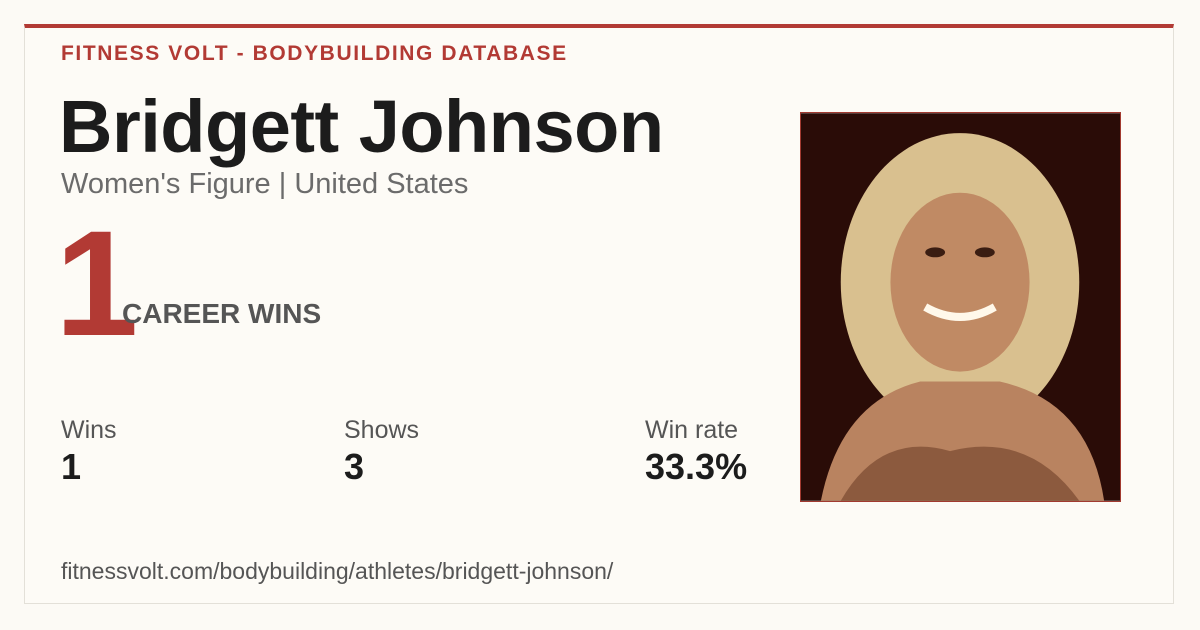  I want to click on athlete-subtitle: Women's Figure | United States, so click(265, 184).